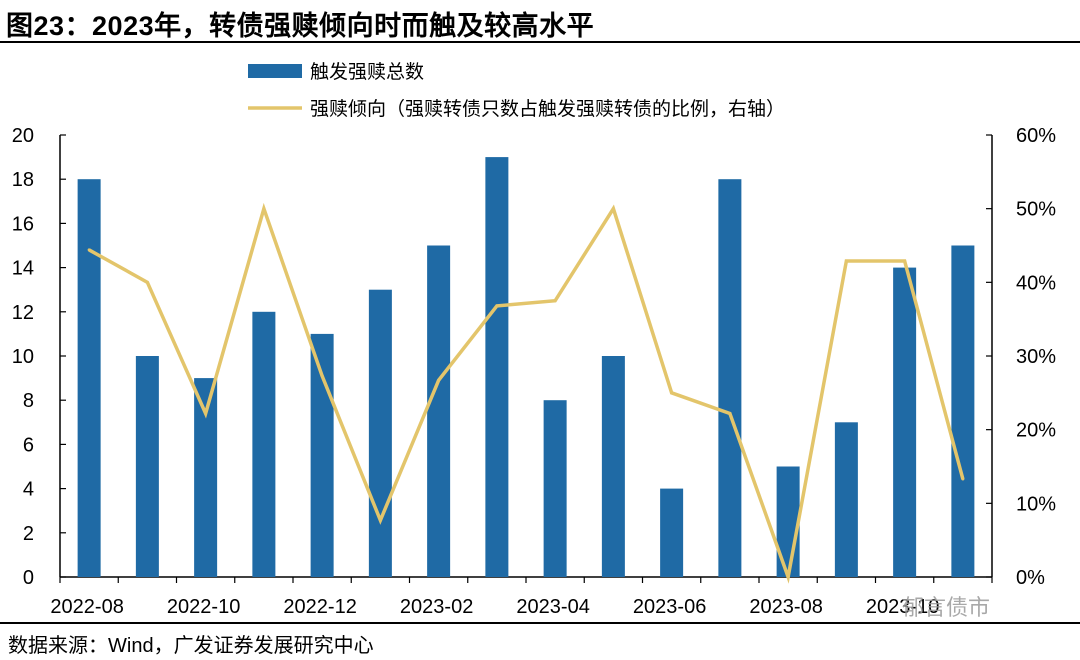  Describe the element at coordinates (23, 136) in the screenshot. I see `y-left-tick-label: 20` at that location.